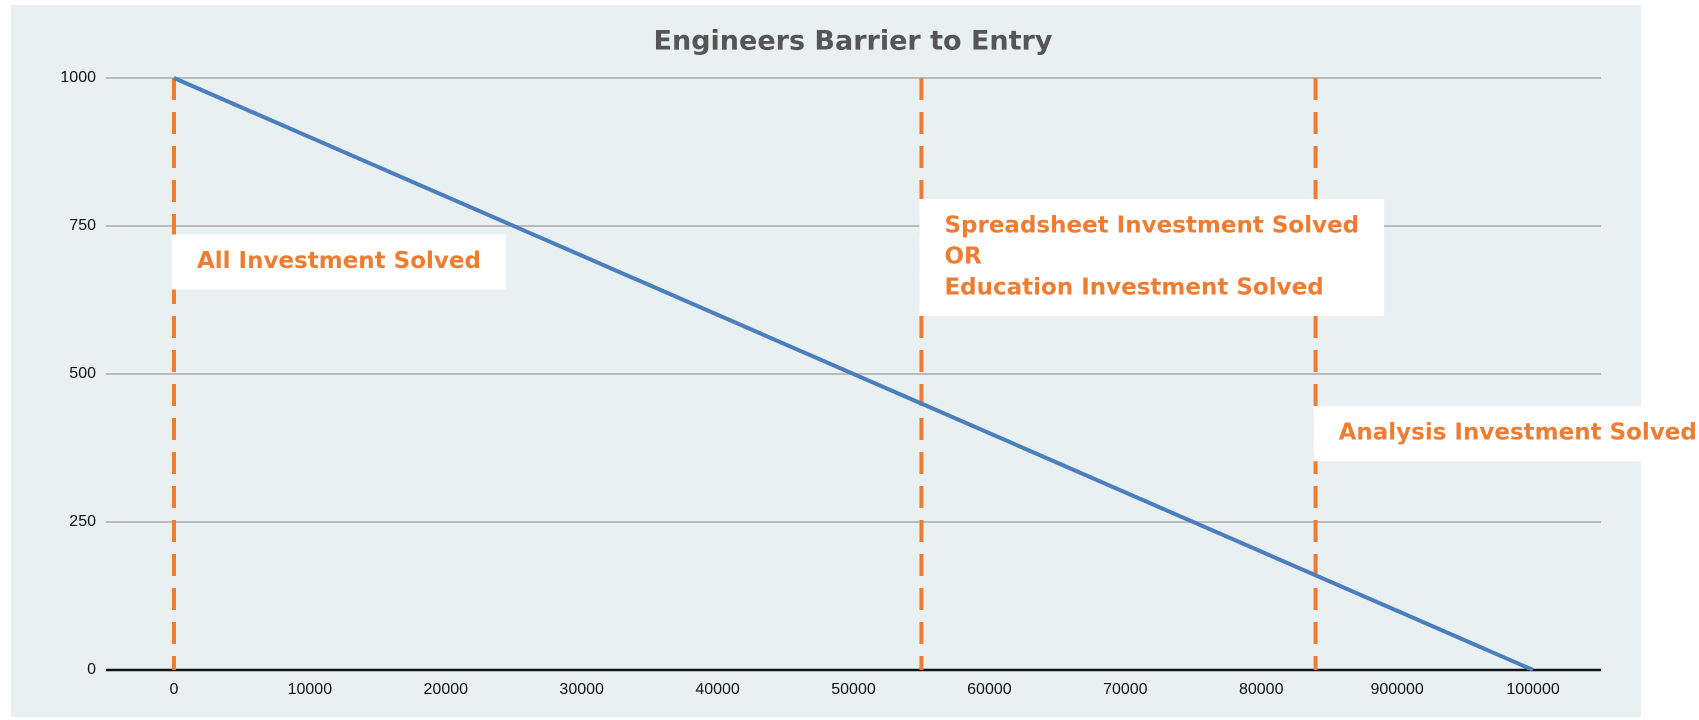 Image resolution: width=1699 pixels, height=720 pixels. I want to click on x-tick-label: 80000, so click(1261, 689).